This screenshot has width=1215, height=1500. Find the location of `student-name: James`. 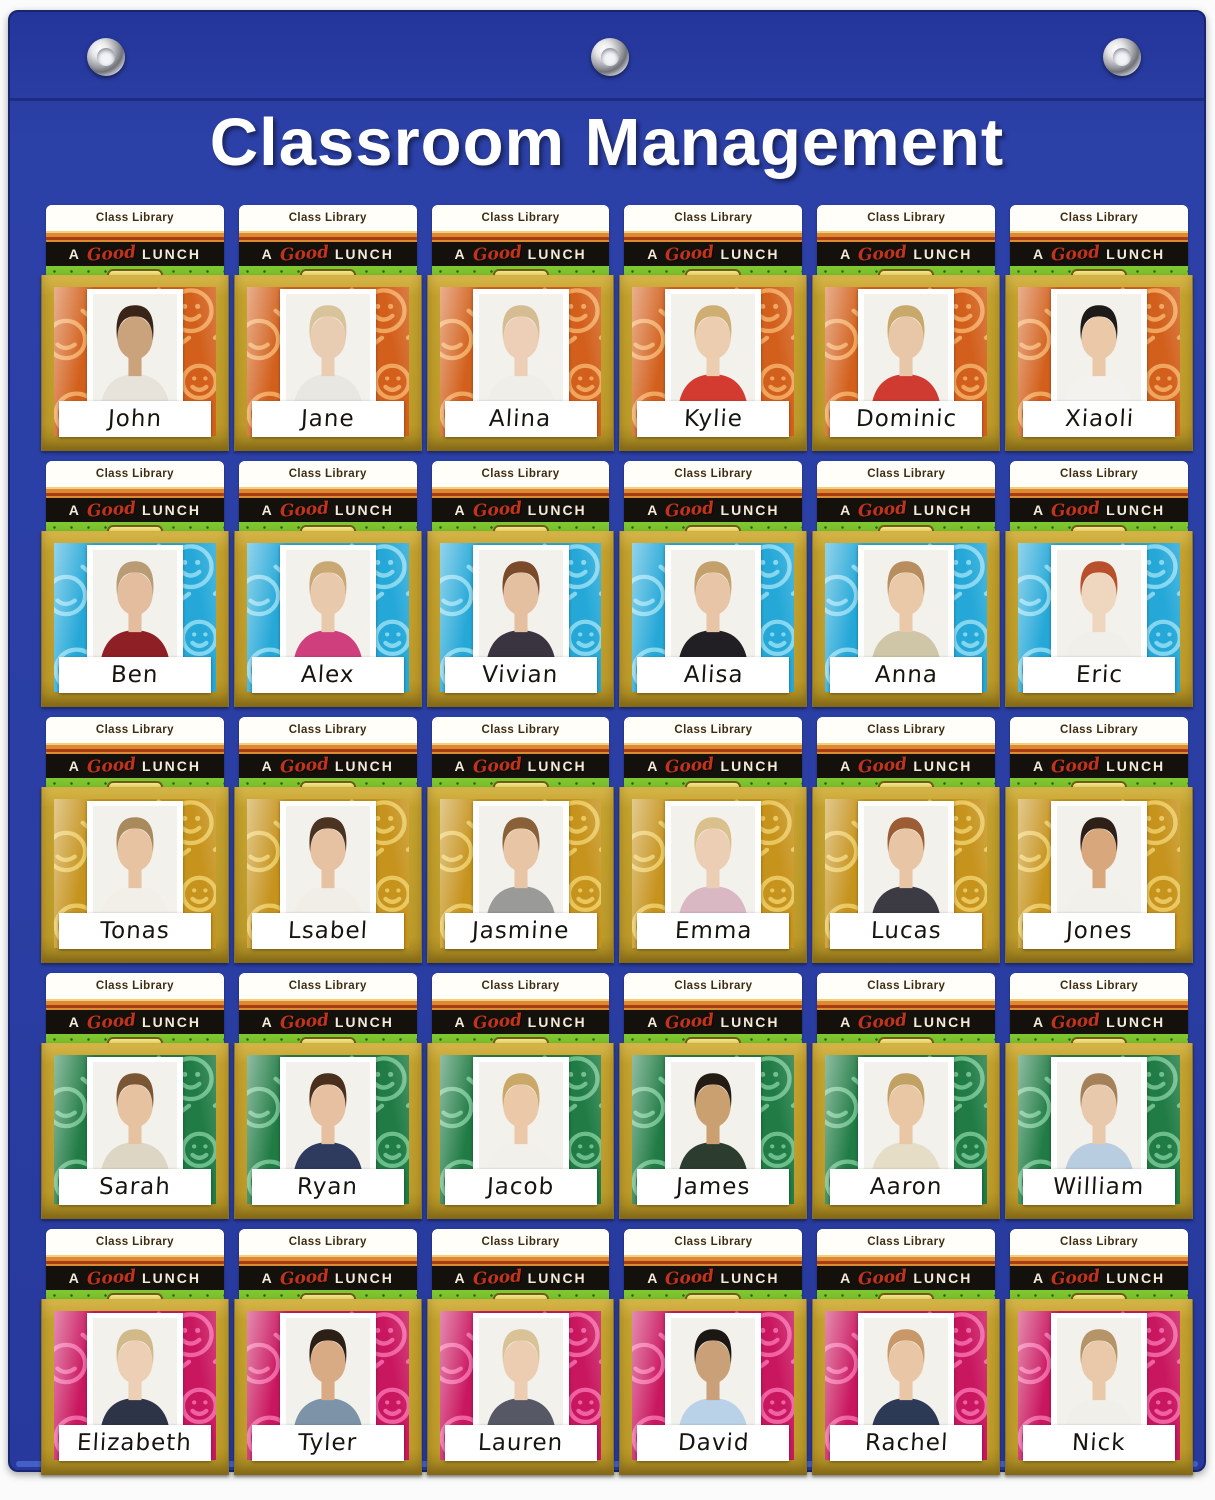

student-name: James is located at coordinates (713, 1187).